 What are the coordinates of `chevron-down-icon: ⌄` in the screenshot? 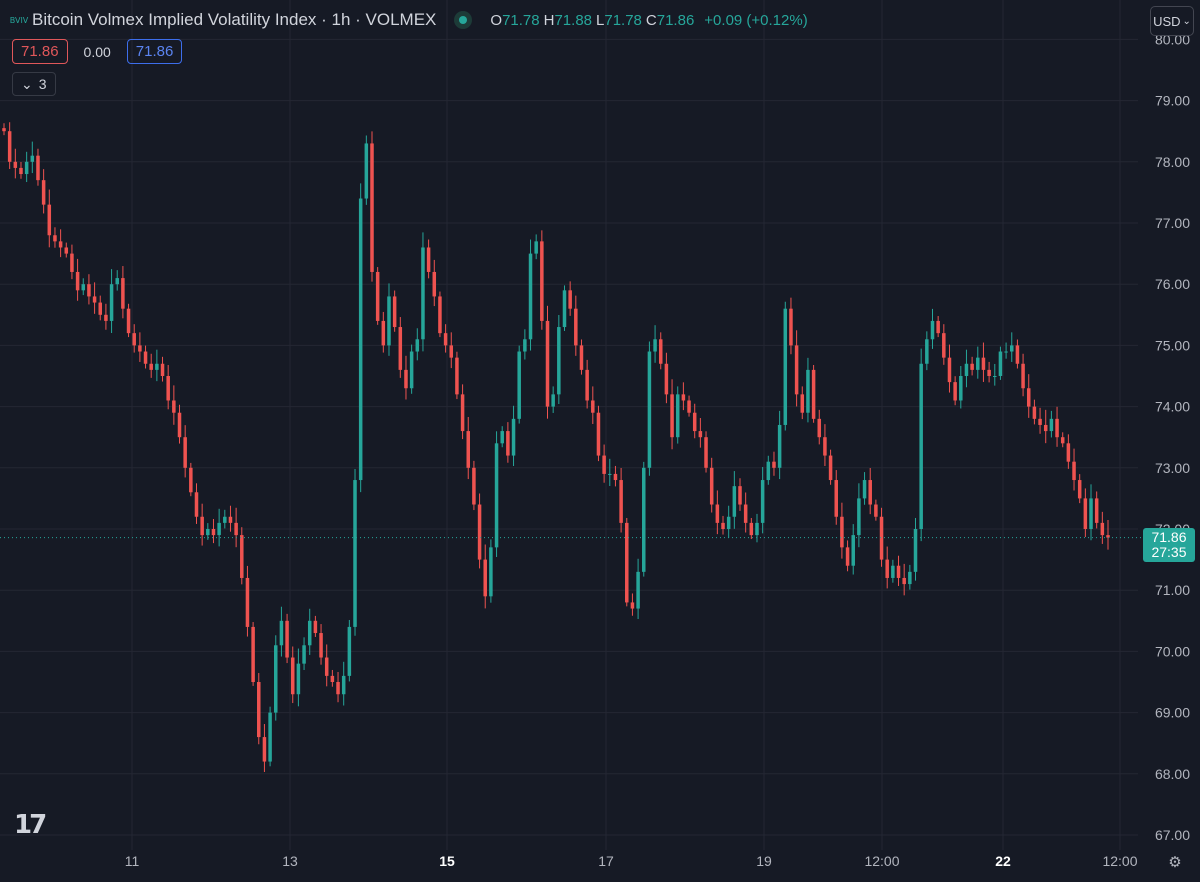 It's located at (1186, 21).